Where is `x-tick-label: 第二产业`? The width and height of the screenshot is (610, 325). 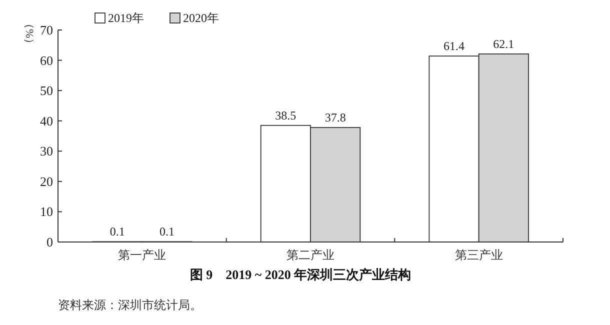
x-tick-label: 第二产业 is located at coordinates (310, 255).